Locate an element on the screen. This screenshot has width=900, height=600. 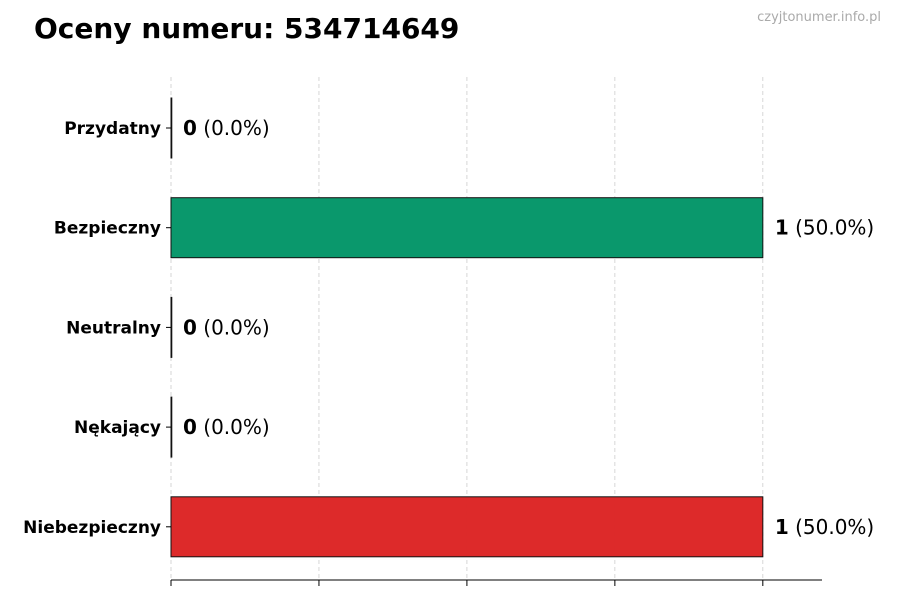
category-label: Bezpieczny is located at coordinates (107, 229).